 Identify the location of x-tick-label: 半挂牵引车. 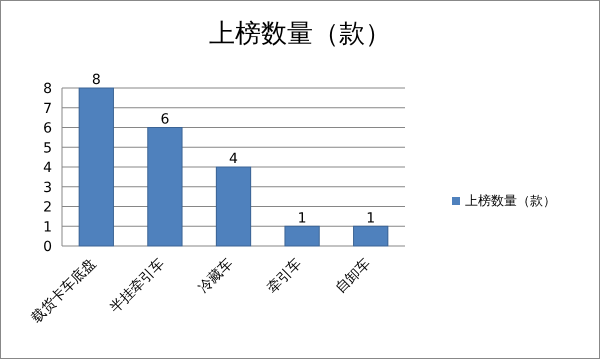
(137, 286).